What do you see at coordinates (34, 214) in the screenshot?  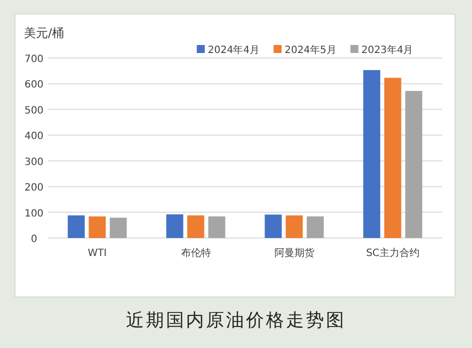 I see `y-tick-label: 100` at bounding box center [34, 214].